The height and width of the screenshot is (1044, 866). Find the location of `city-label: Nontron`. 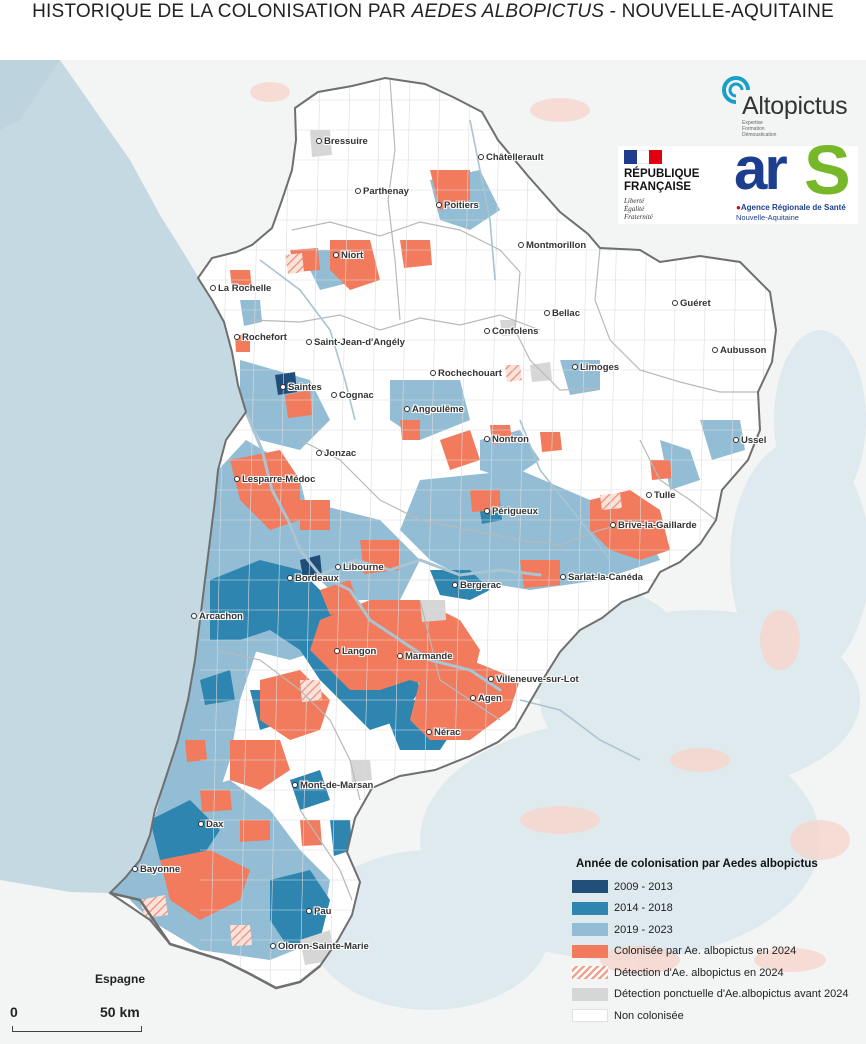

city-label: Nontron is located at coordinates (506, 439).